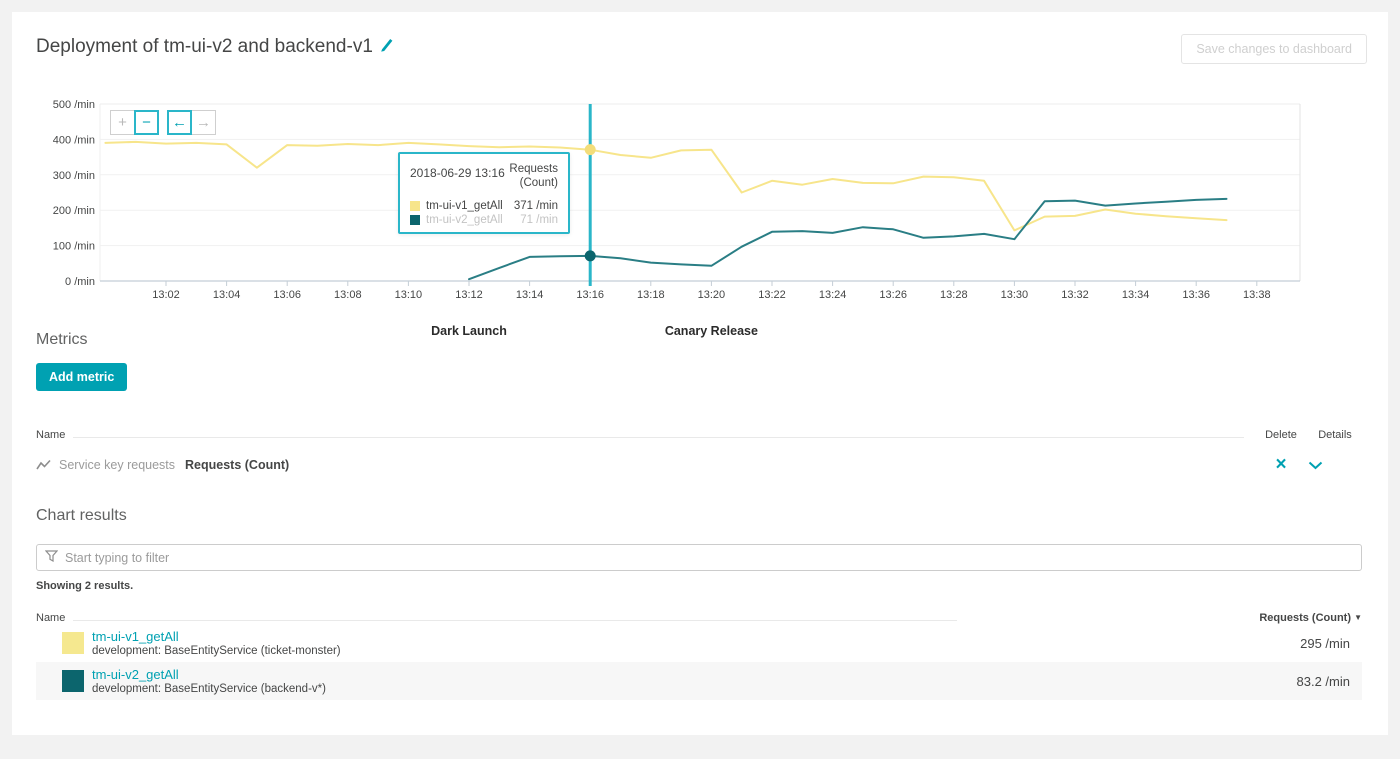  Describe the element at coordinates (51, 558) in the screenshot. I see `filter-funnel-icon` at that location.